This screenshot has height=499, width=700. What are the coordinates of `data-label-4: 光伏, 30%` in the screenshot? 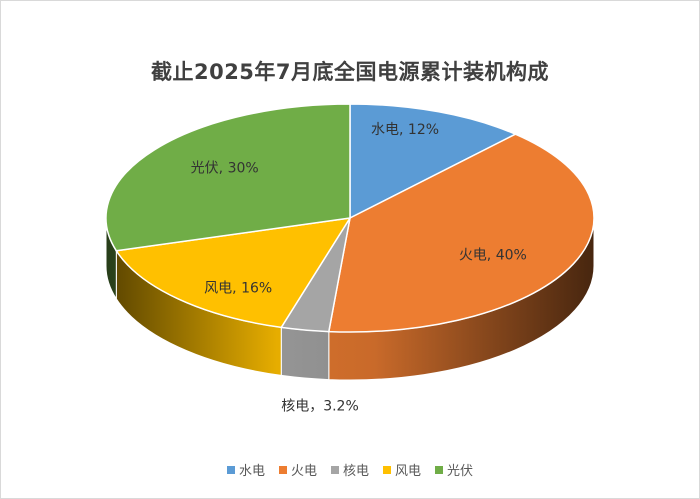 It's located at (225, 168).